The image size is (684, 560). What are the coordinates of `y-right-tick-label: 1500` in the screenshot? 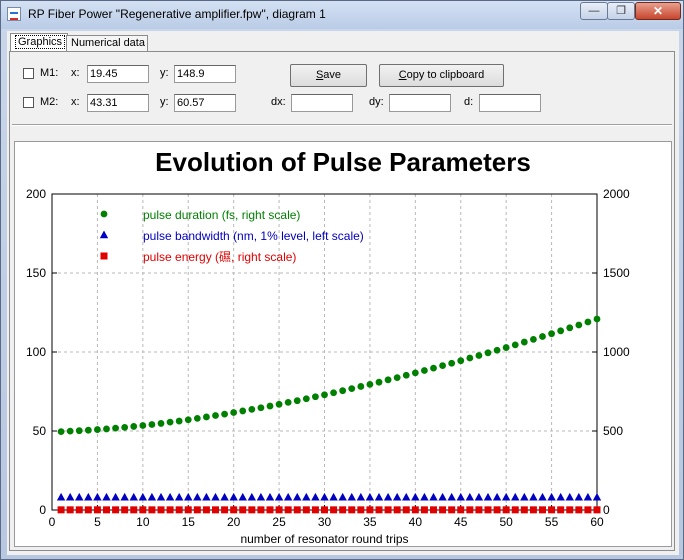 It's located at (616, 273).